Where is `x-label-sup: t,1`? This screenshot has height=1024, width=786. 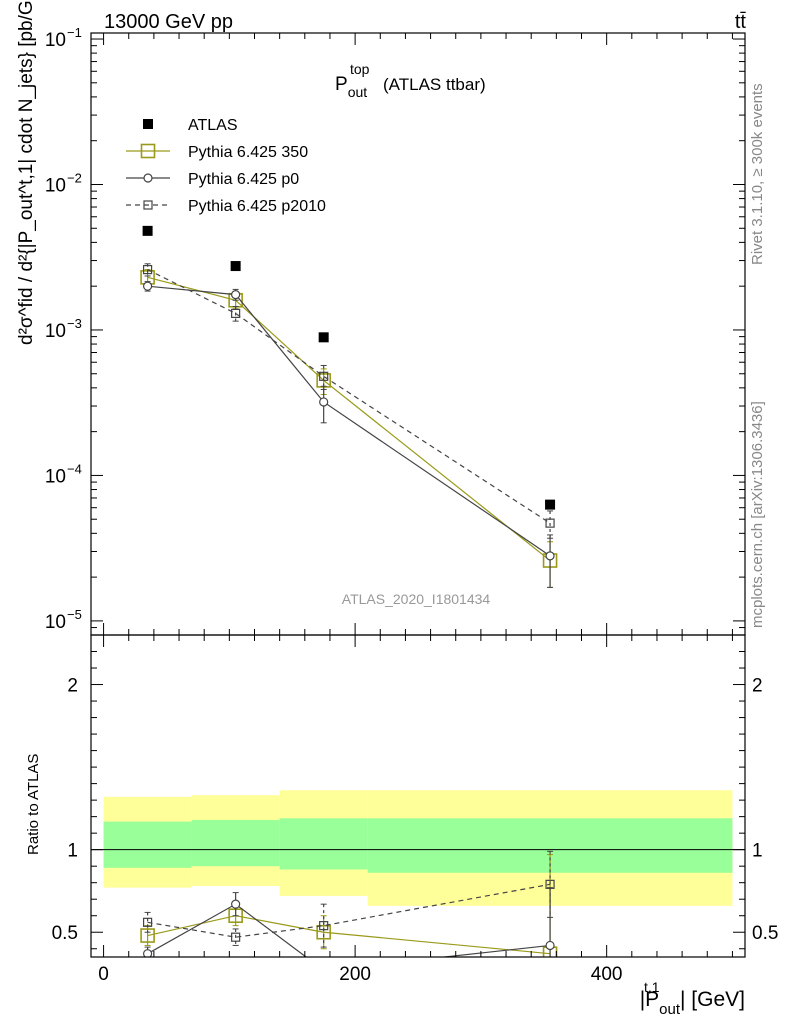
x-label-sup: t,1 is located at coordinates (652, 987).